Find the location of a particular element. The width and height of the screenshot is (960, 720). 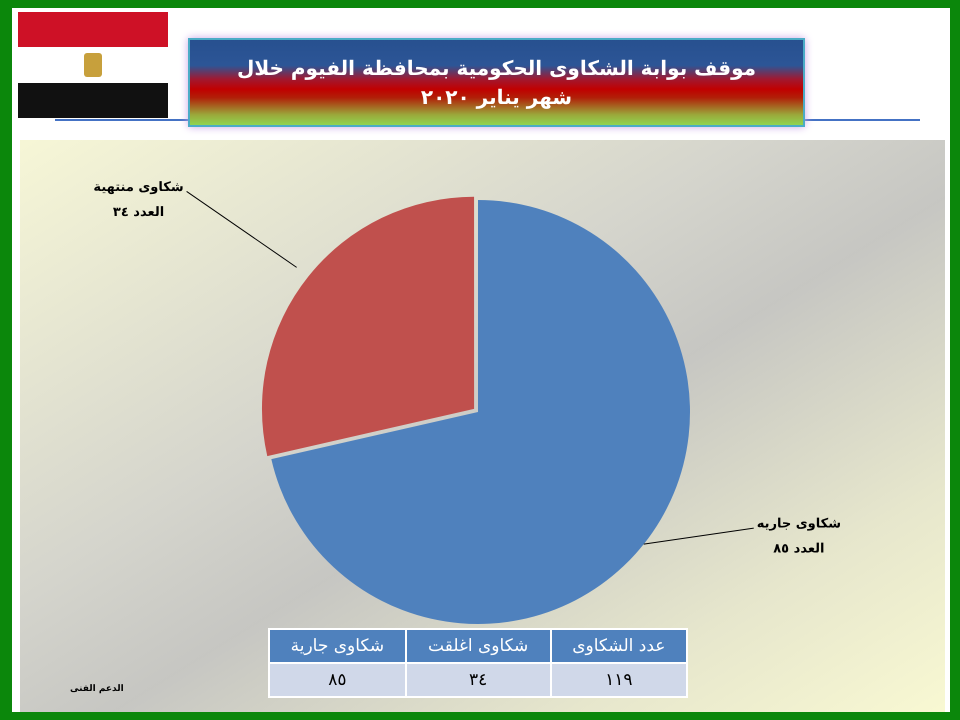

data-label: العدد ٣٤ is located at coordinates (138, 212).